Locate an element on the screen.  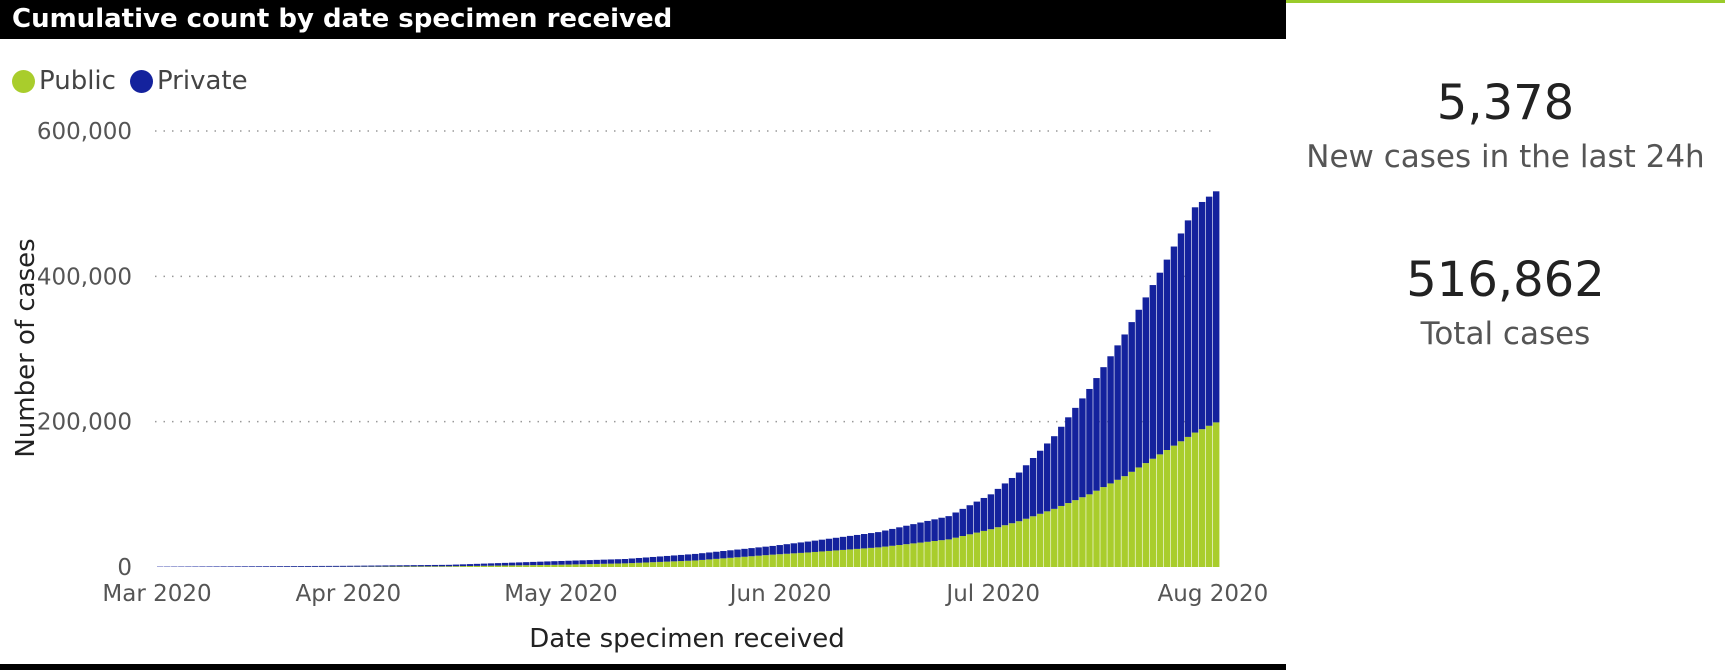
x-tick-label: Jun 2020 is located at coordinates (780, 594).